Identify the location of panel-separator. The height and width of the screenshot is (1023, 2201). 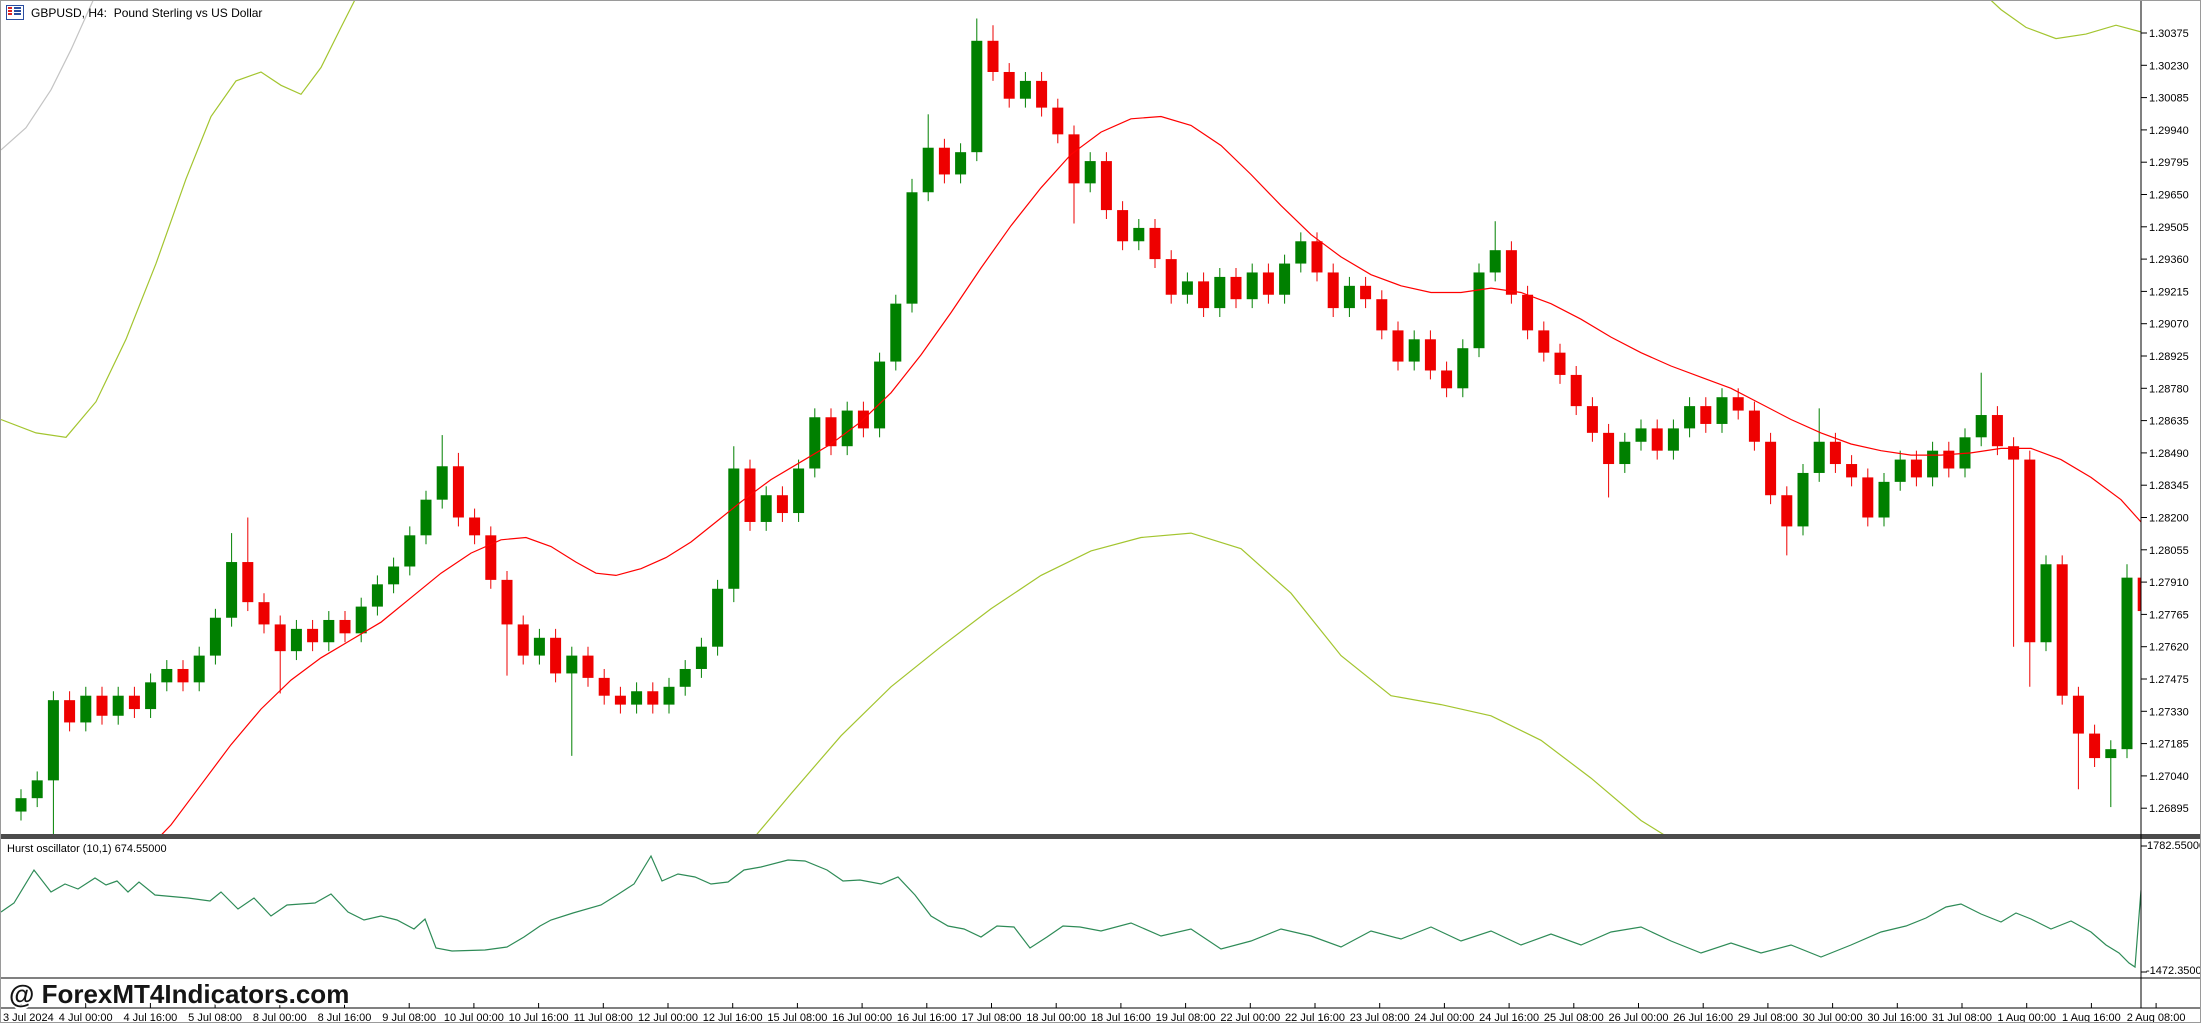
(1101, 836).